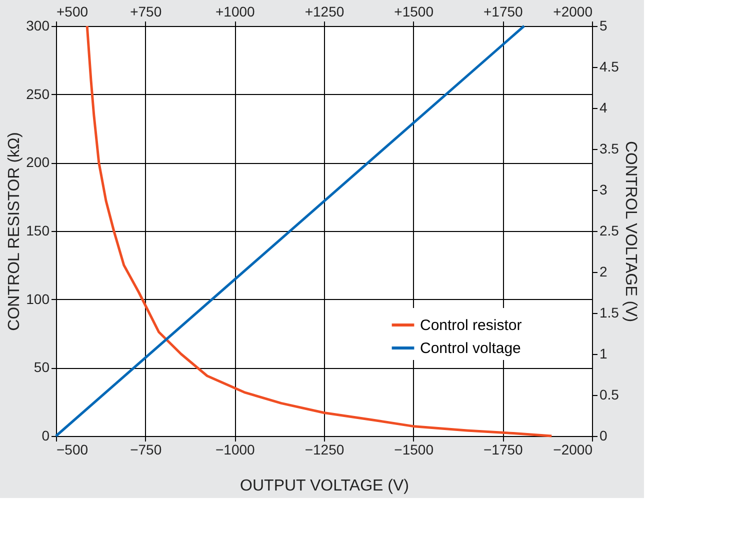  What do you see at coordinates (630, 231) in the screenshot?
I see `y2-axis-title: CONTROL VOLTAGE (V)` at bounding box center [630, 231].